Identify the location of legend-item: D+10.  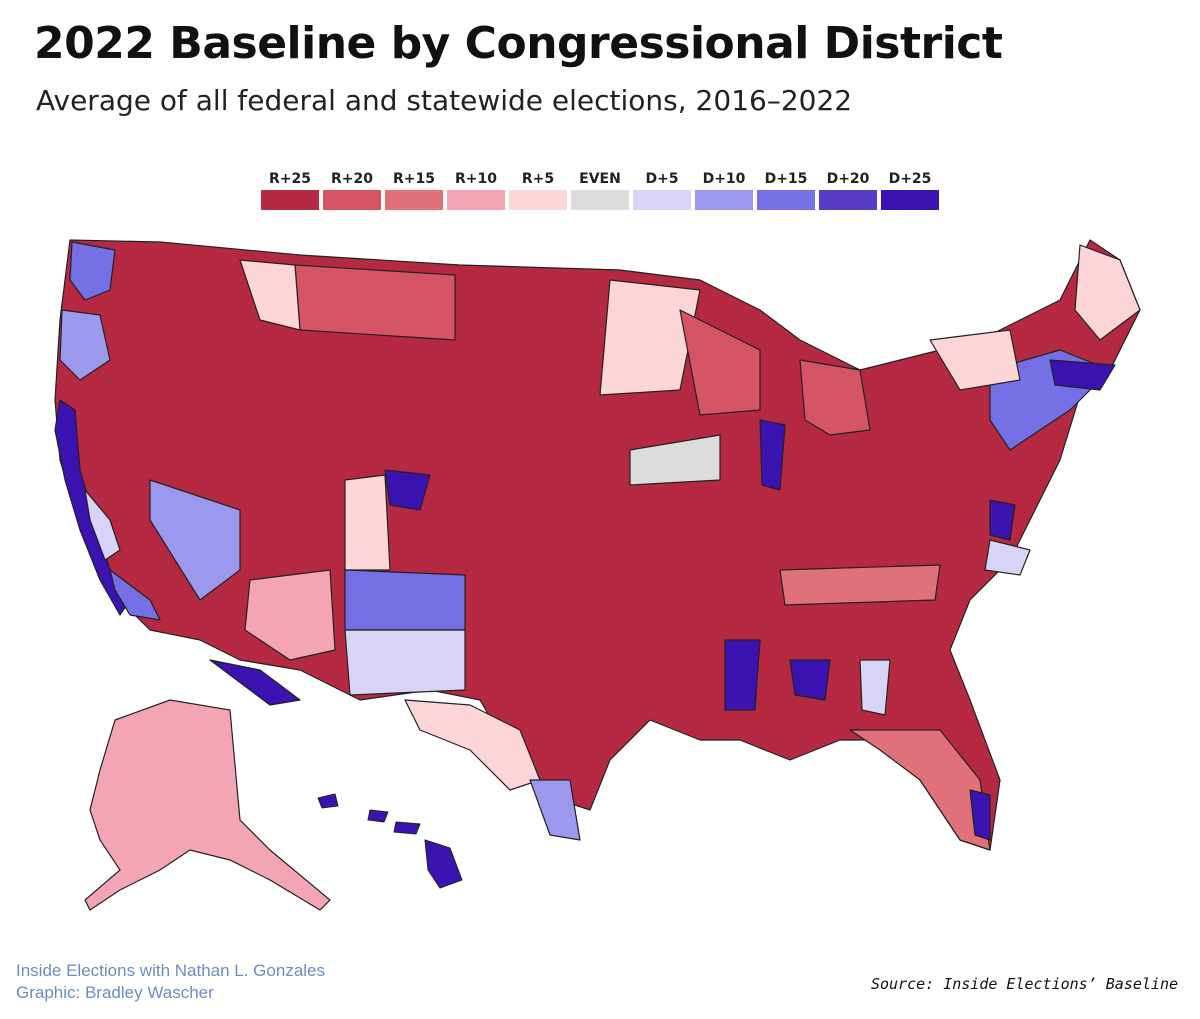
(724, 189).